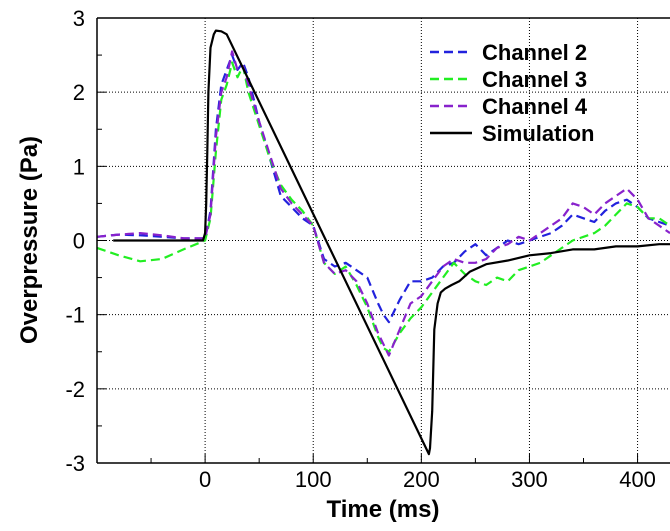  I want to click on y-tick-label-4: 1, so click(79, 166).